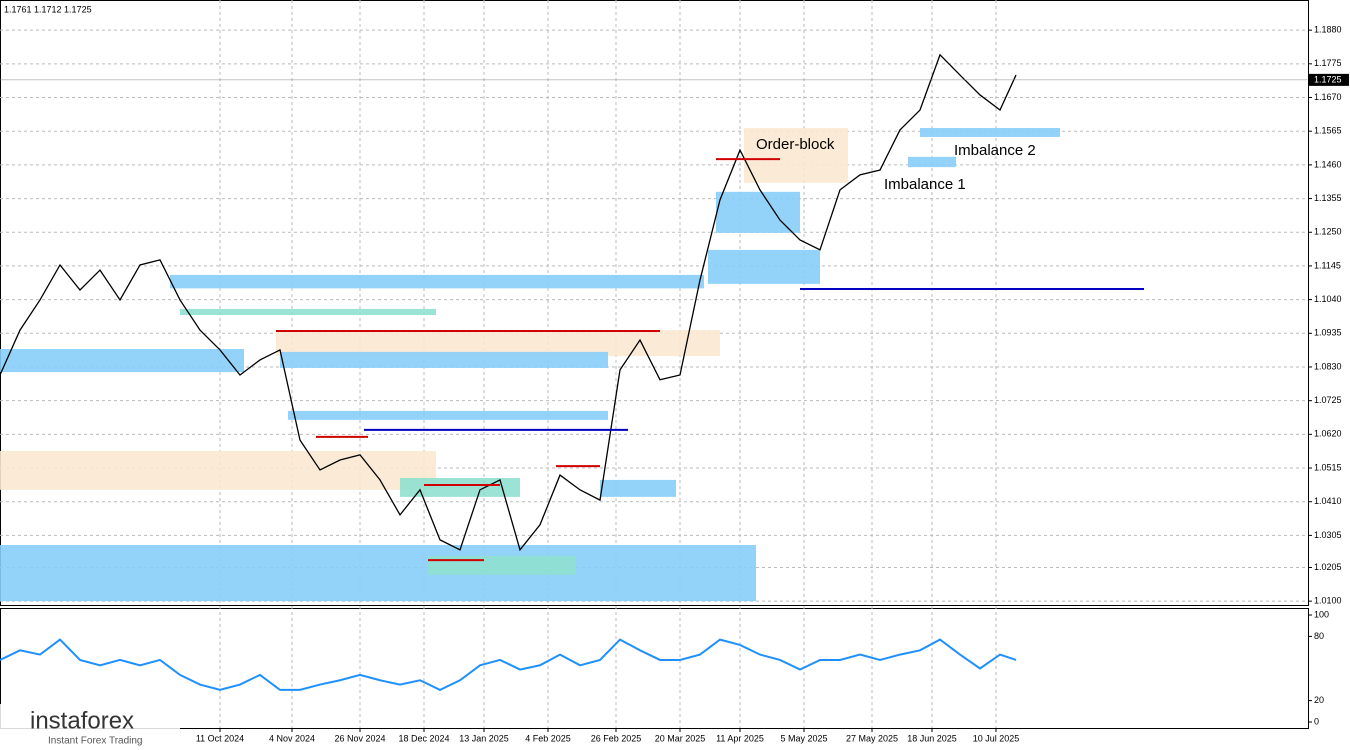 The image size is (1350, 750). Describe the element at coordinates (220, 738) in the screenshot. I see `x-tick-label: 11 Oct 2024` at that location.